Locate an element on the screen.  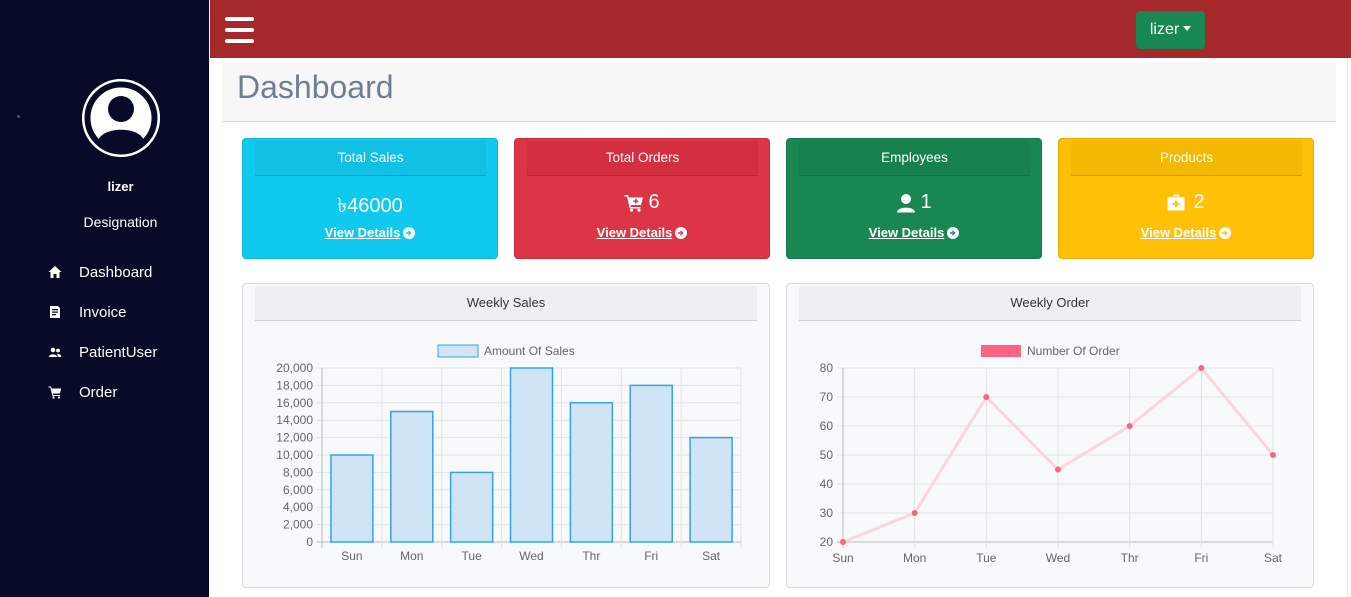
users-icon is located at coordinates (55, 352).